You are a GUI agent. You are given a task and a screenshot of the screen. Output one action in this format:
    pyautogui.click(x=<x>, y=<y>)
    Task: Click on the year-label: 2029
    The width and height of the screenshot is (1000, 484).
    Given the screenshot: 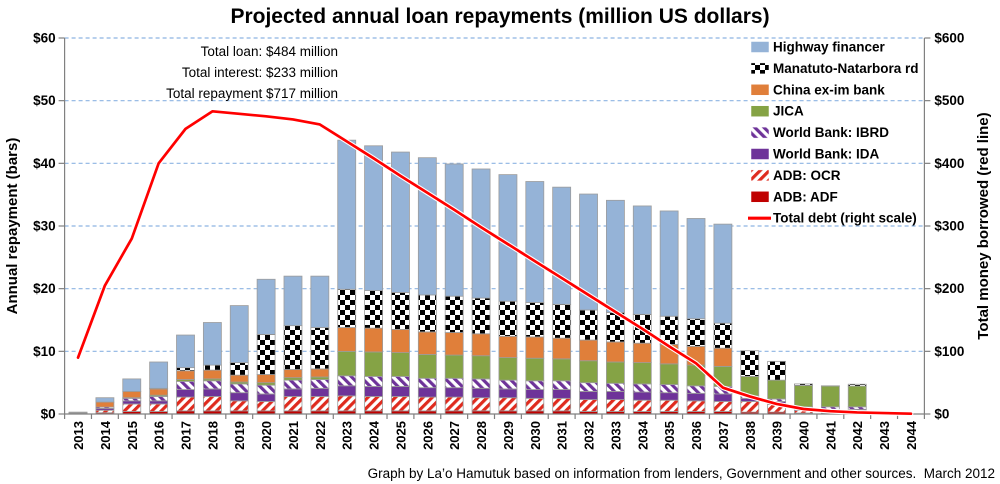 What is the action you would take?
    pyautogui.click(x=508, y=435)
    